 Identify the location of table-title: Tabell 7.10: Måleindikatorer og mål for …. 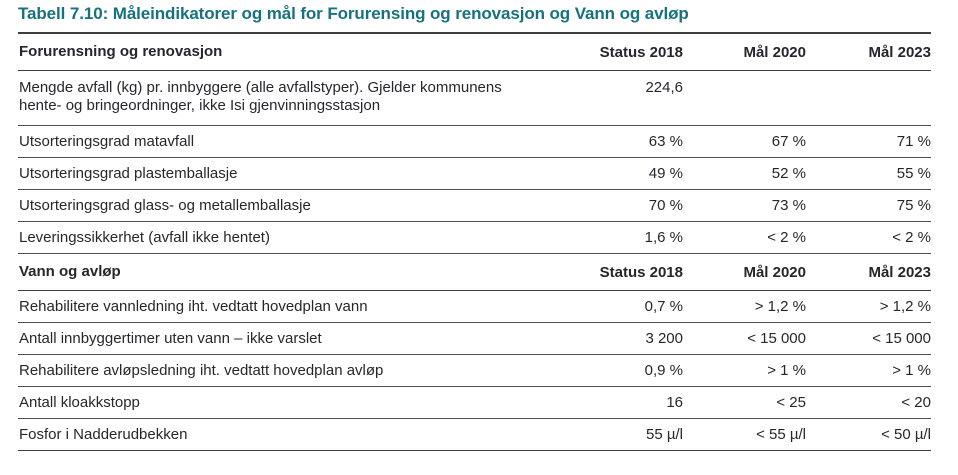
(353, 13).